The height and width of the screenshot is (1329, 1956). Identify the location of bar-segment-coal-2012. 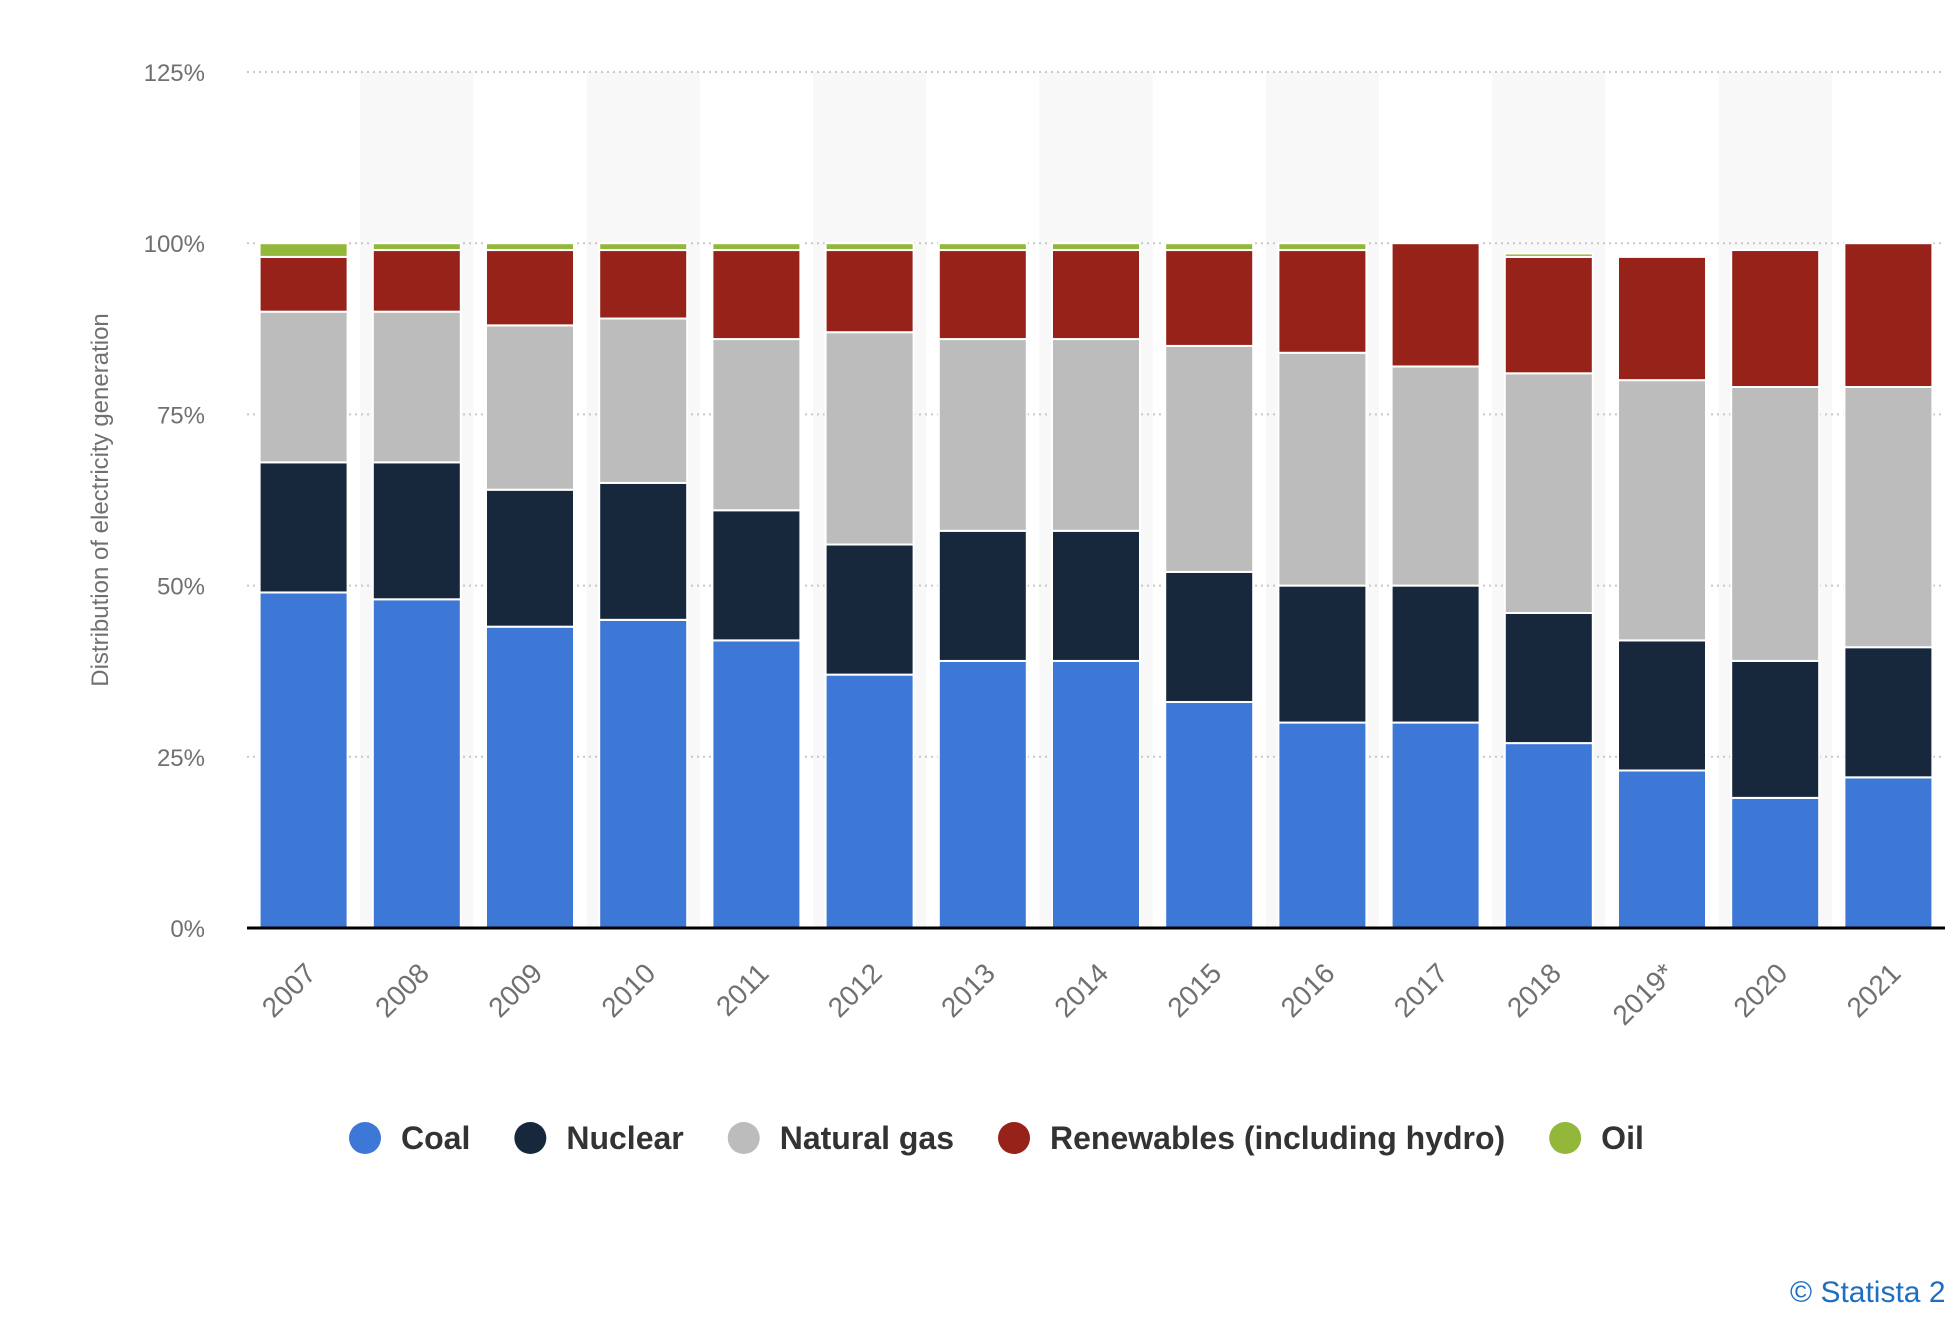
(869, 801).